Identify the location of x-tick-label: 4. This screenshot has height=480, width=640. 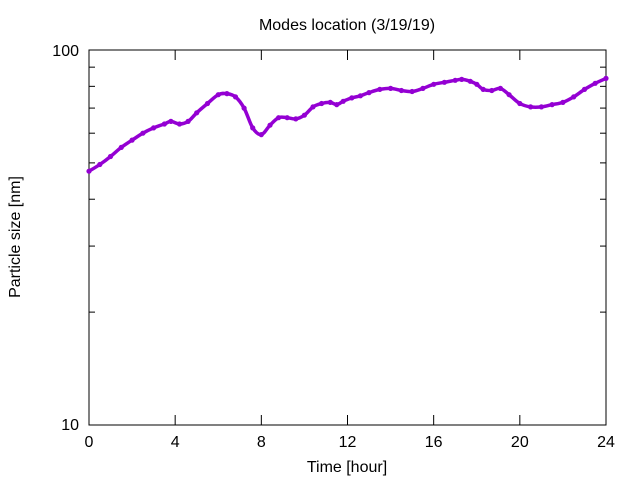
(175, 442).